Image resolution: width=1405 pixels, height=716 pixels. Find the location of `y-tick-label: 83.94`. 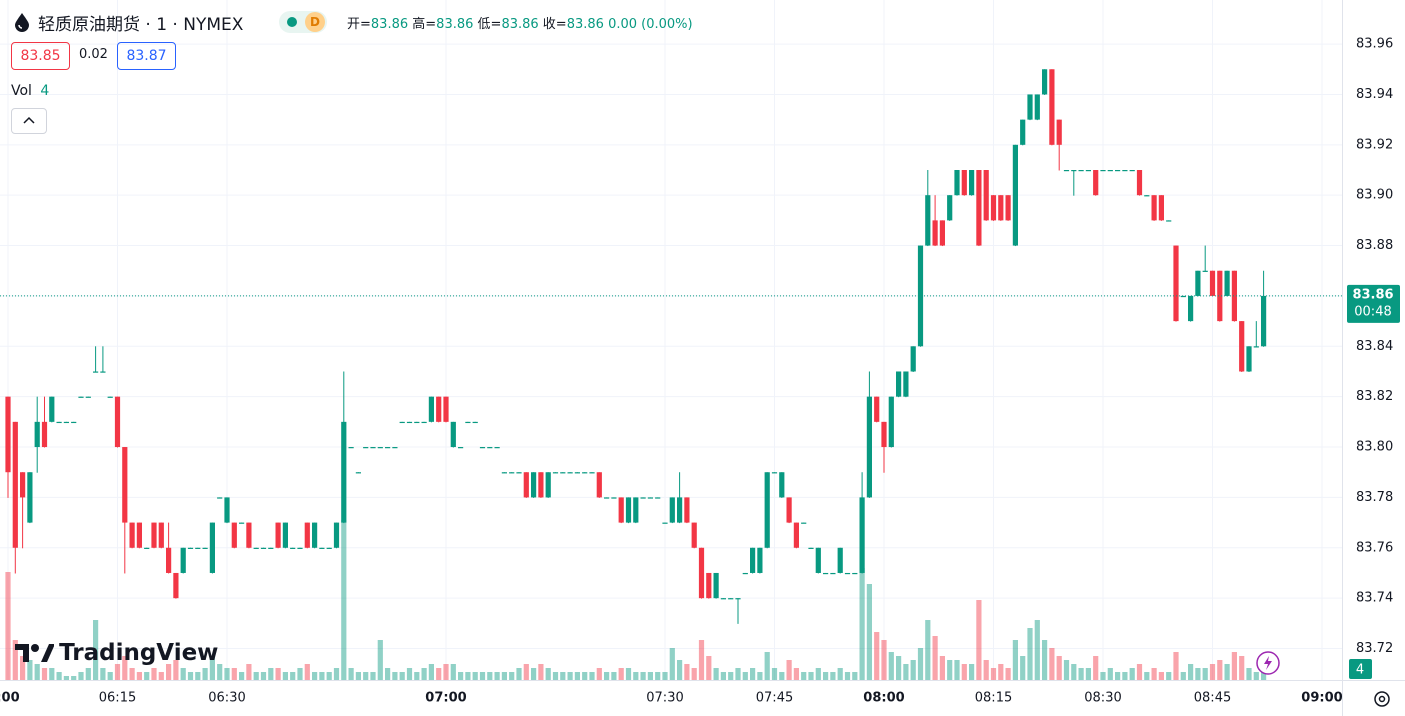

y-tick-label: 83.94 is located at coordinates (1374, 94).